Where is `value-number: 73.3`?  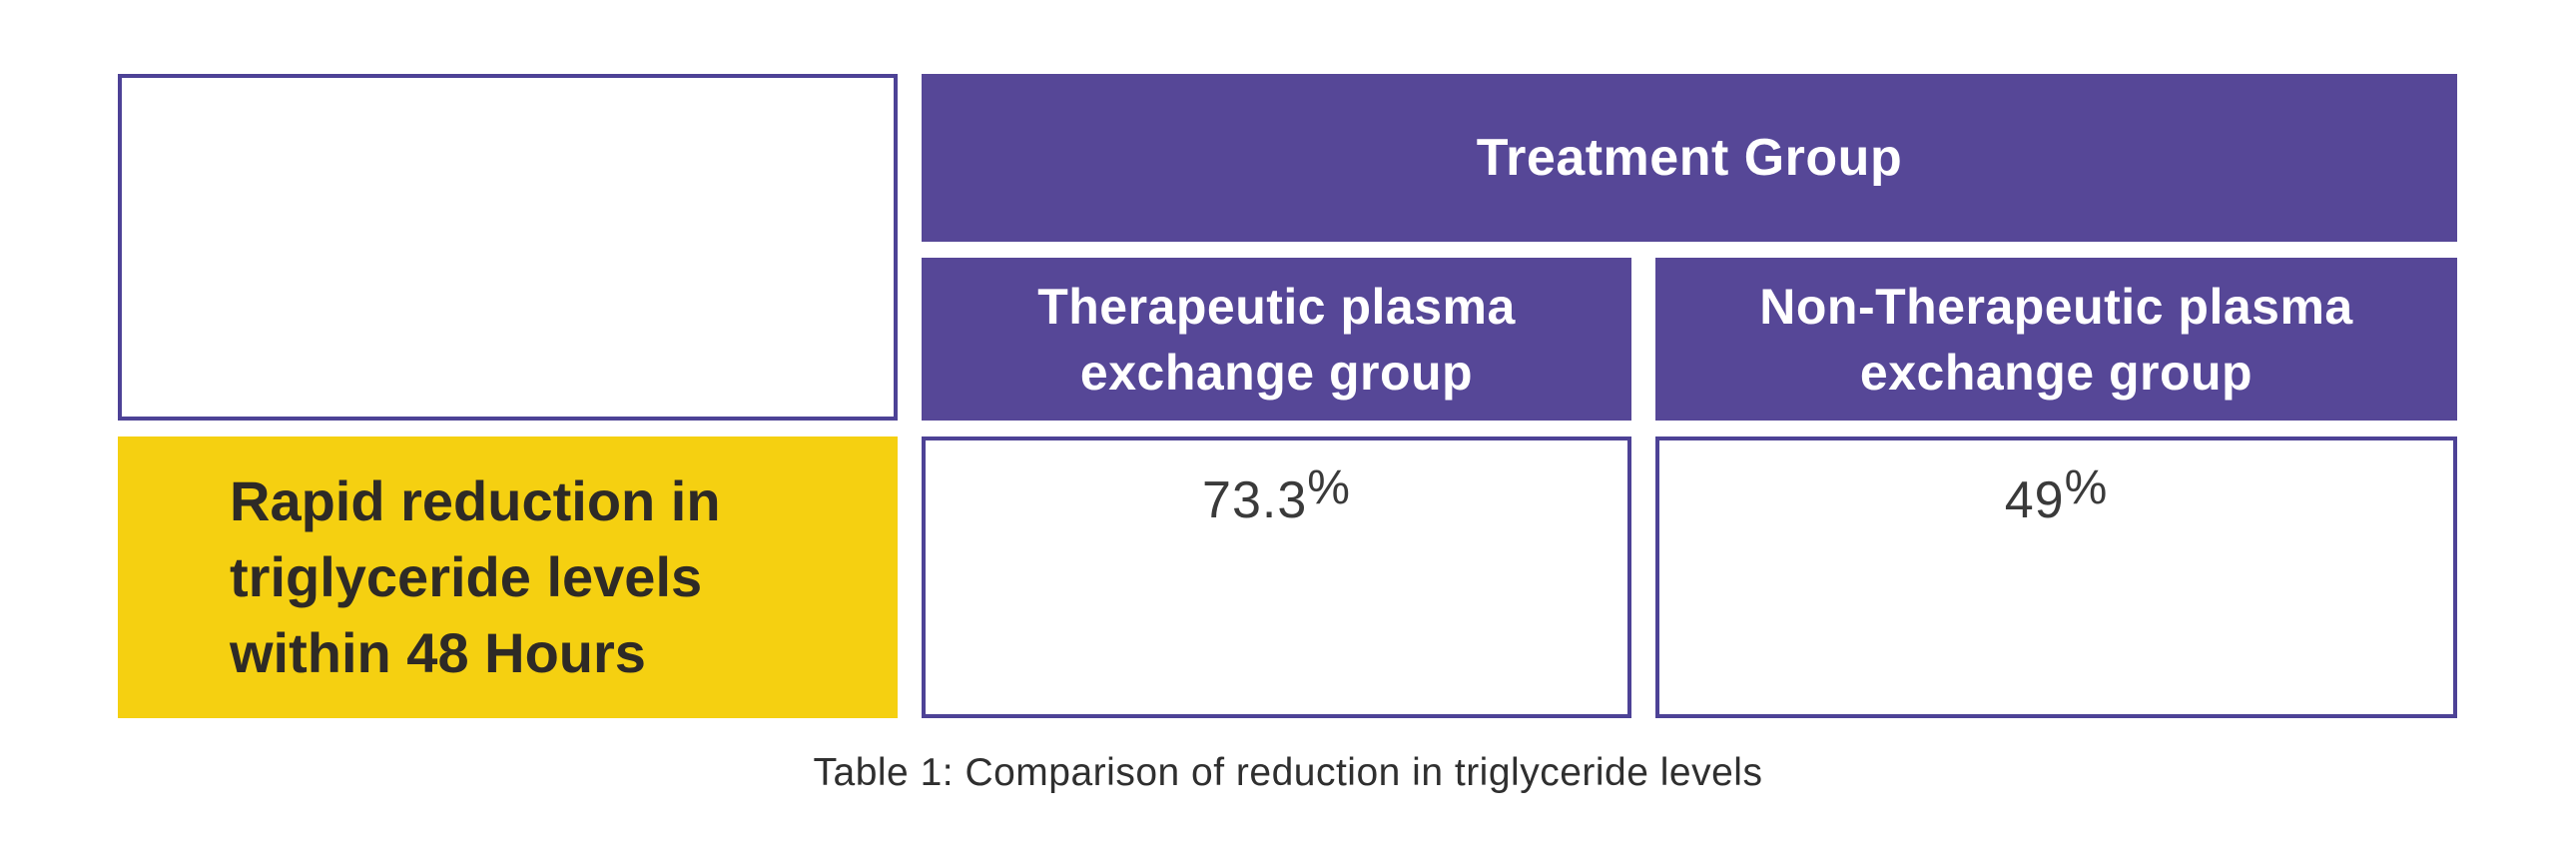
value-number: 73.3 is located at coordinates (1255, 500).